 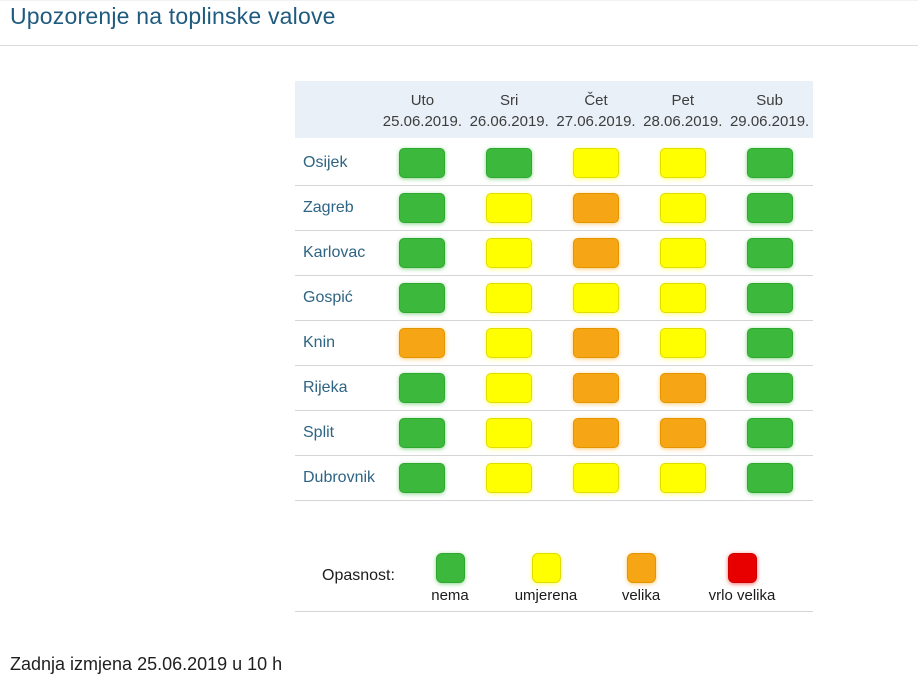 What do you see at coordinates (325, 387) in the screenshot?
I see `city-label: Rijeka` at bounding box center [325, 387].